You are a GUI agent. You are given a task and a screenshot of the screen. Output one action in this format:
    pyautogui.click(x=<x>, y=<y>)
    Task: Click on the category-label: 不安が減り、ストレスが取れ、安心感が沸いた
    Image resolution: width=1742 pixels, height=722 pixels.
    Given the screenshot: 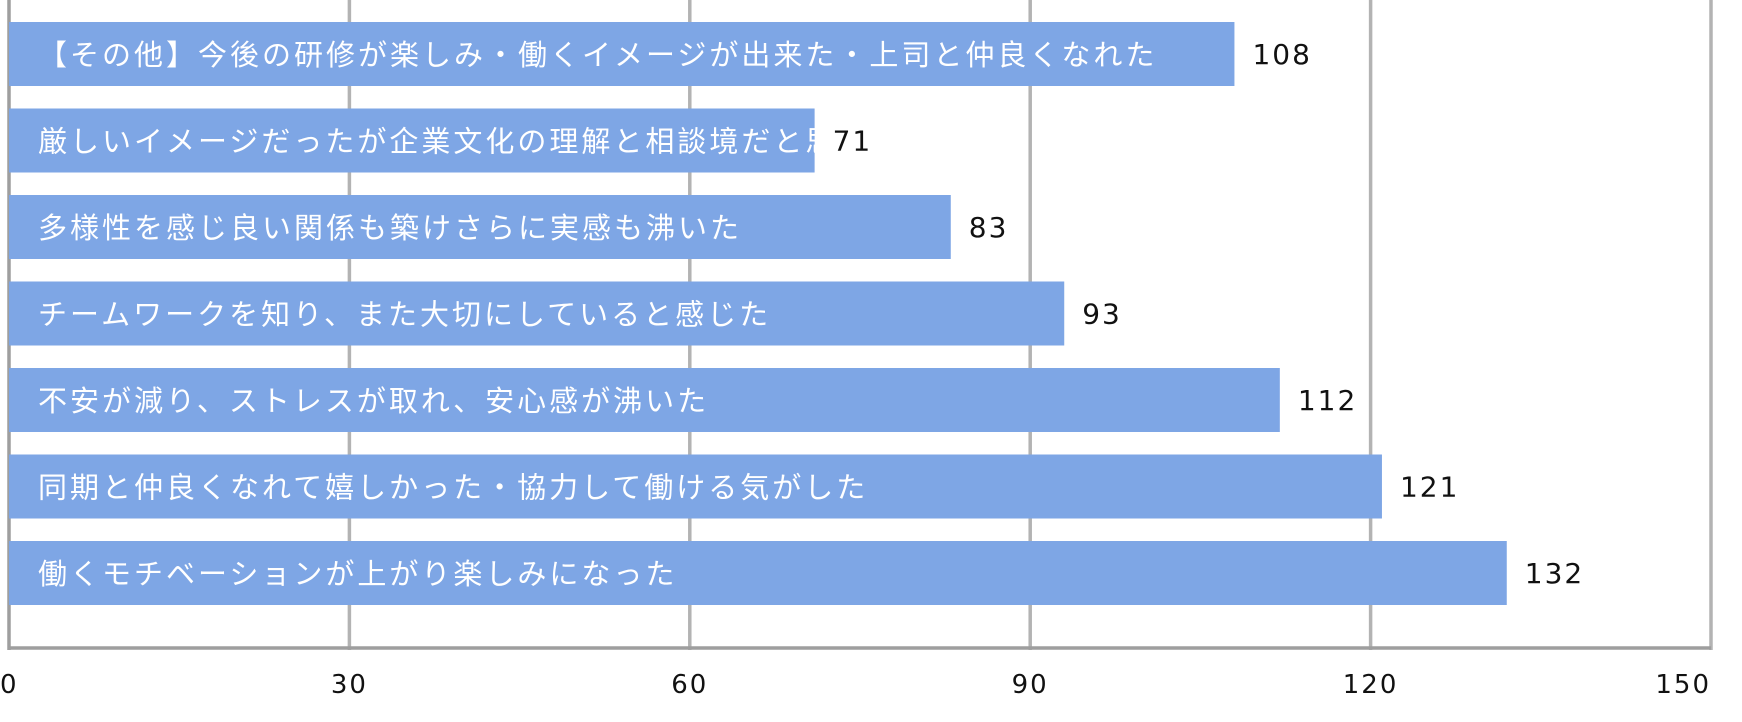 What is the action you would take?
    pyautogui.click(x=373, y=401)
    